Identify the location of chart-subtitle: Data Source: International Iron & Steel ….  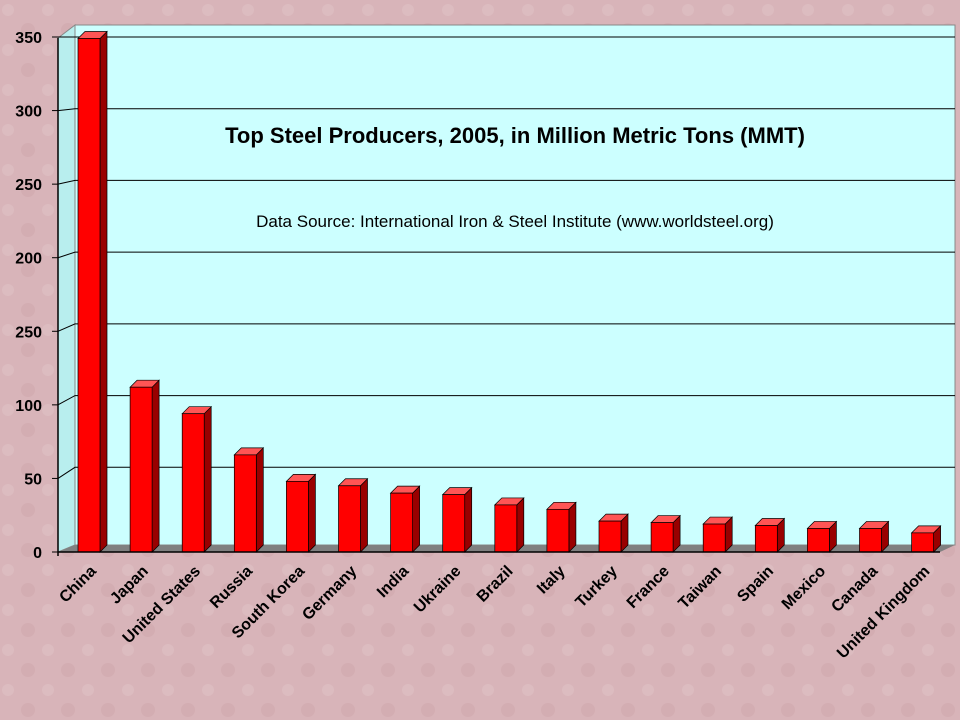
(515, 221).